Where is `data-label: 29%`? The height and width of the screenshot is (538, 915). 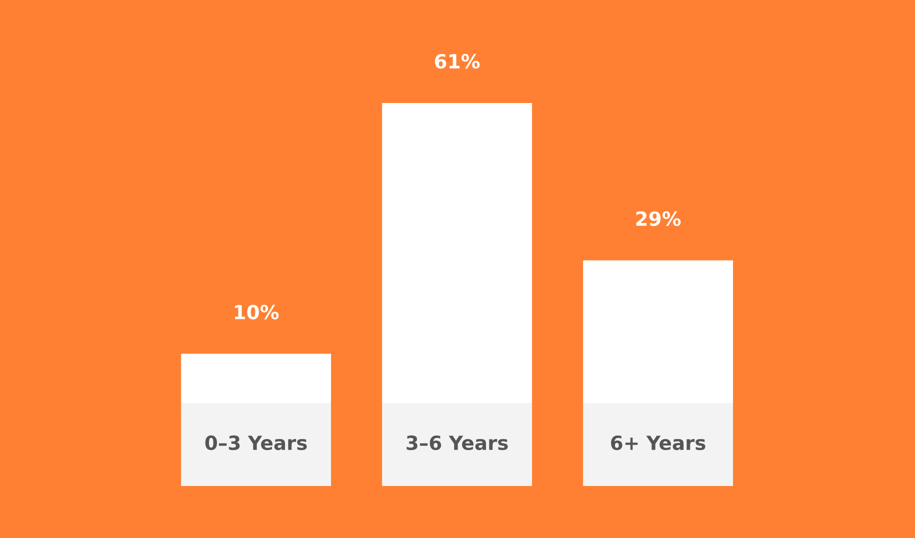
data-label: 29% is located at coordinates (658, 218).